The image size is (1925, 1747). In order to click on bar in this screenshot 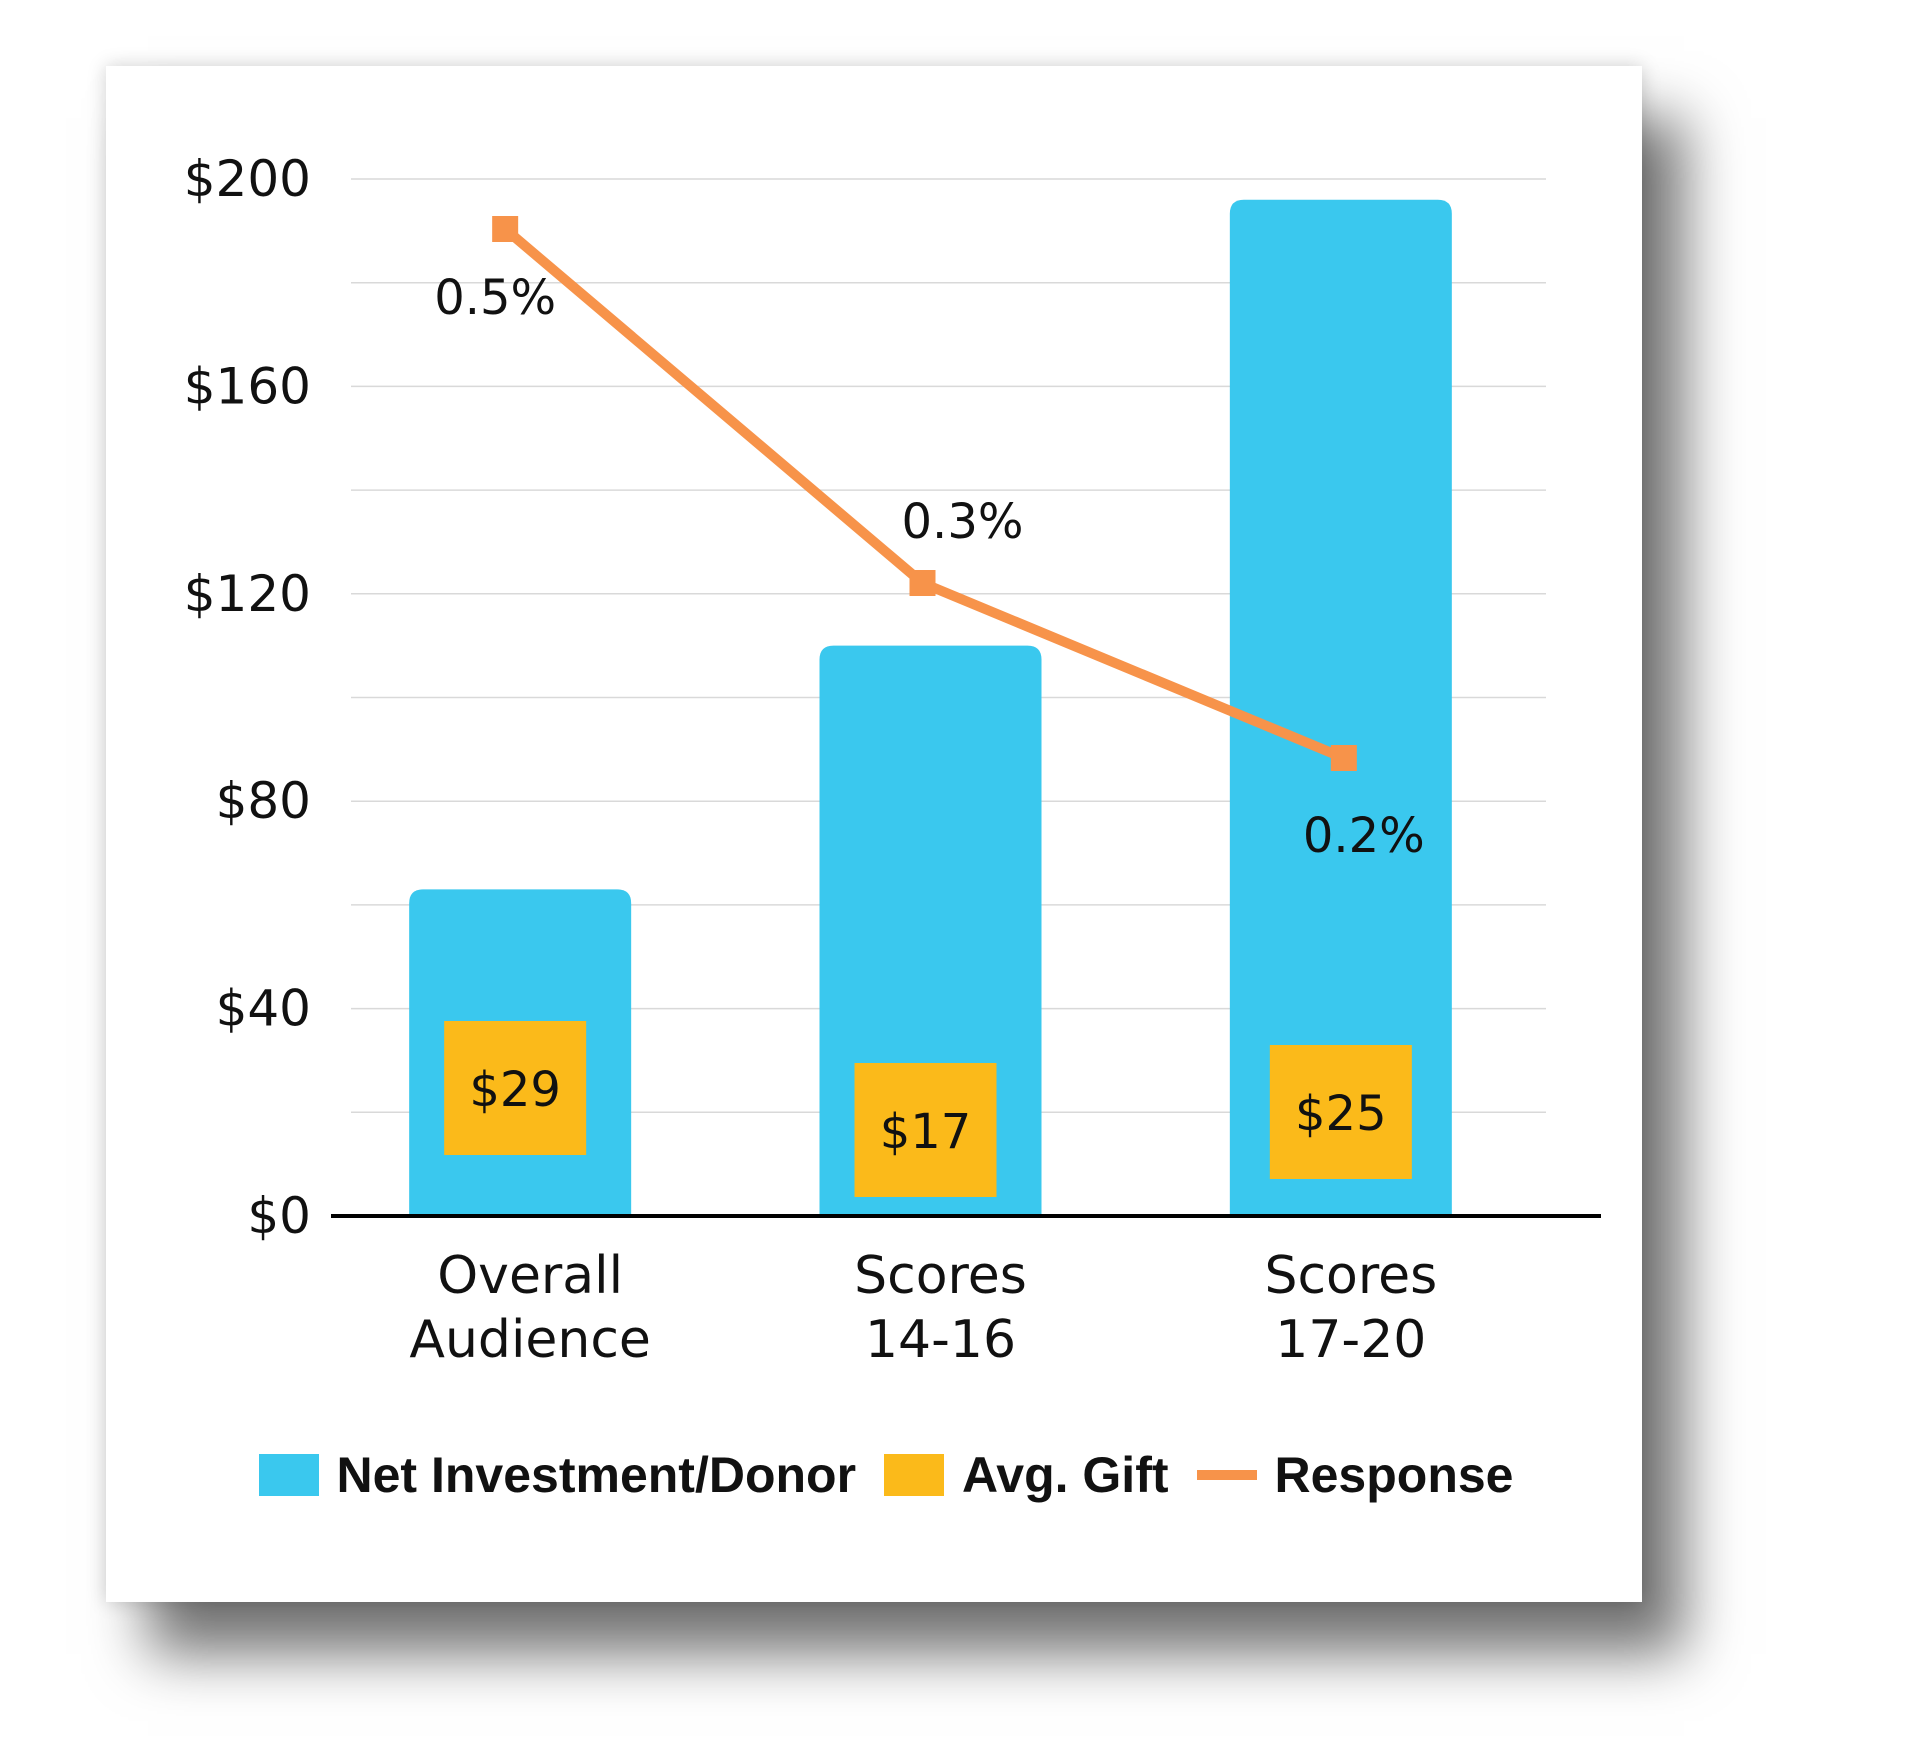, I will do `click(1340, 708)`.